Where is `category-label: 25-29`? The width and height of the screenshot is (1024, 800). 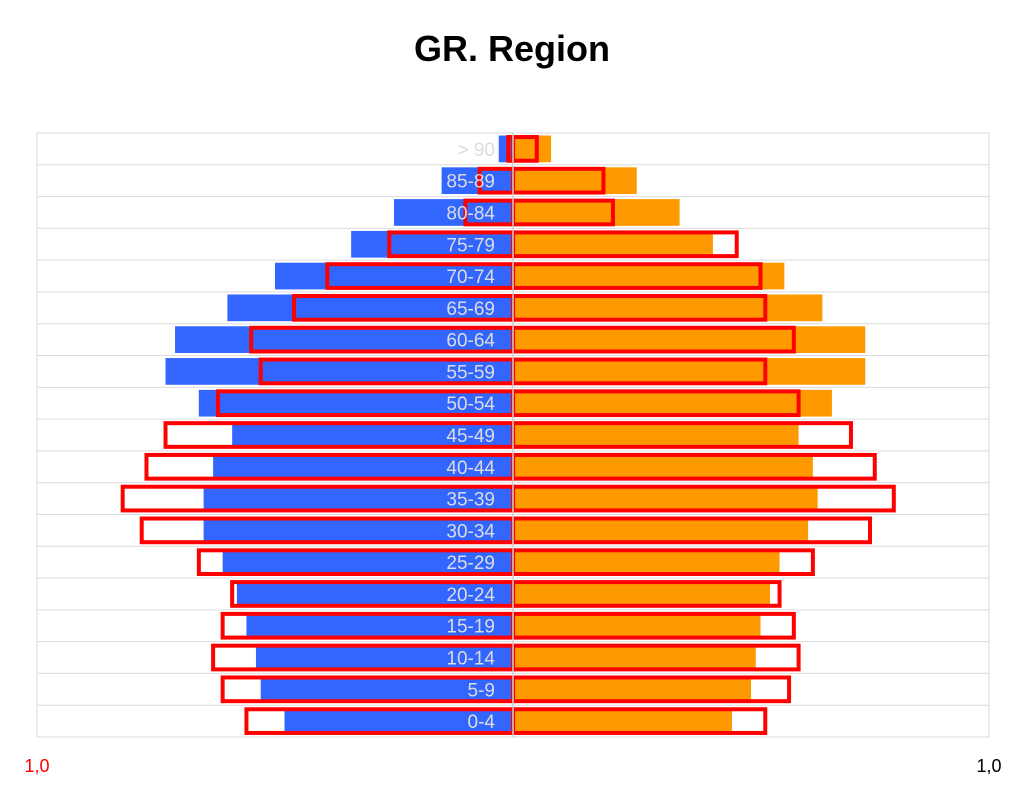 category-label: 25-29 is located at coordinates (470, 563).